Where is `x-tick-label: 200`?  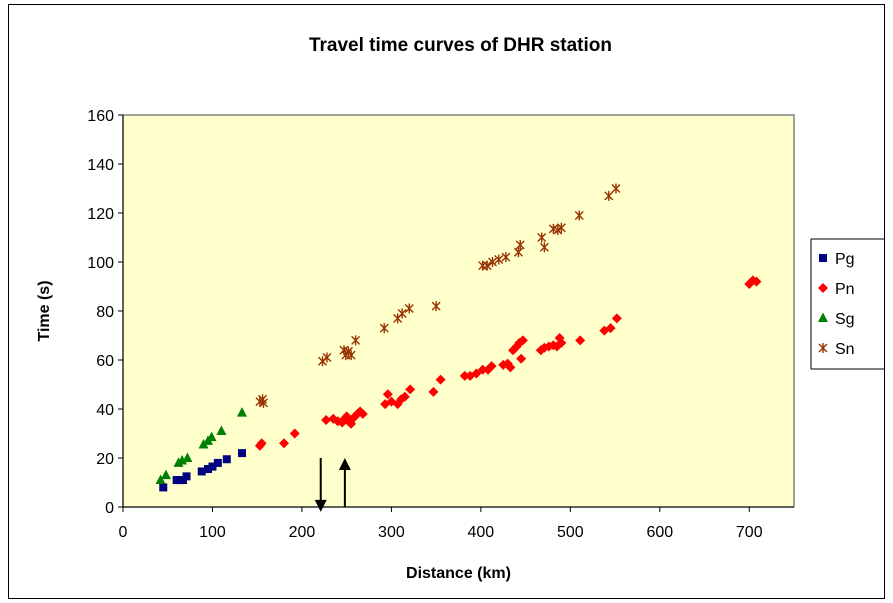
x-tick-label: 200 is located at coordinates (302, 532).